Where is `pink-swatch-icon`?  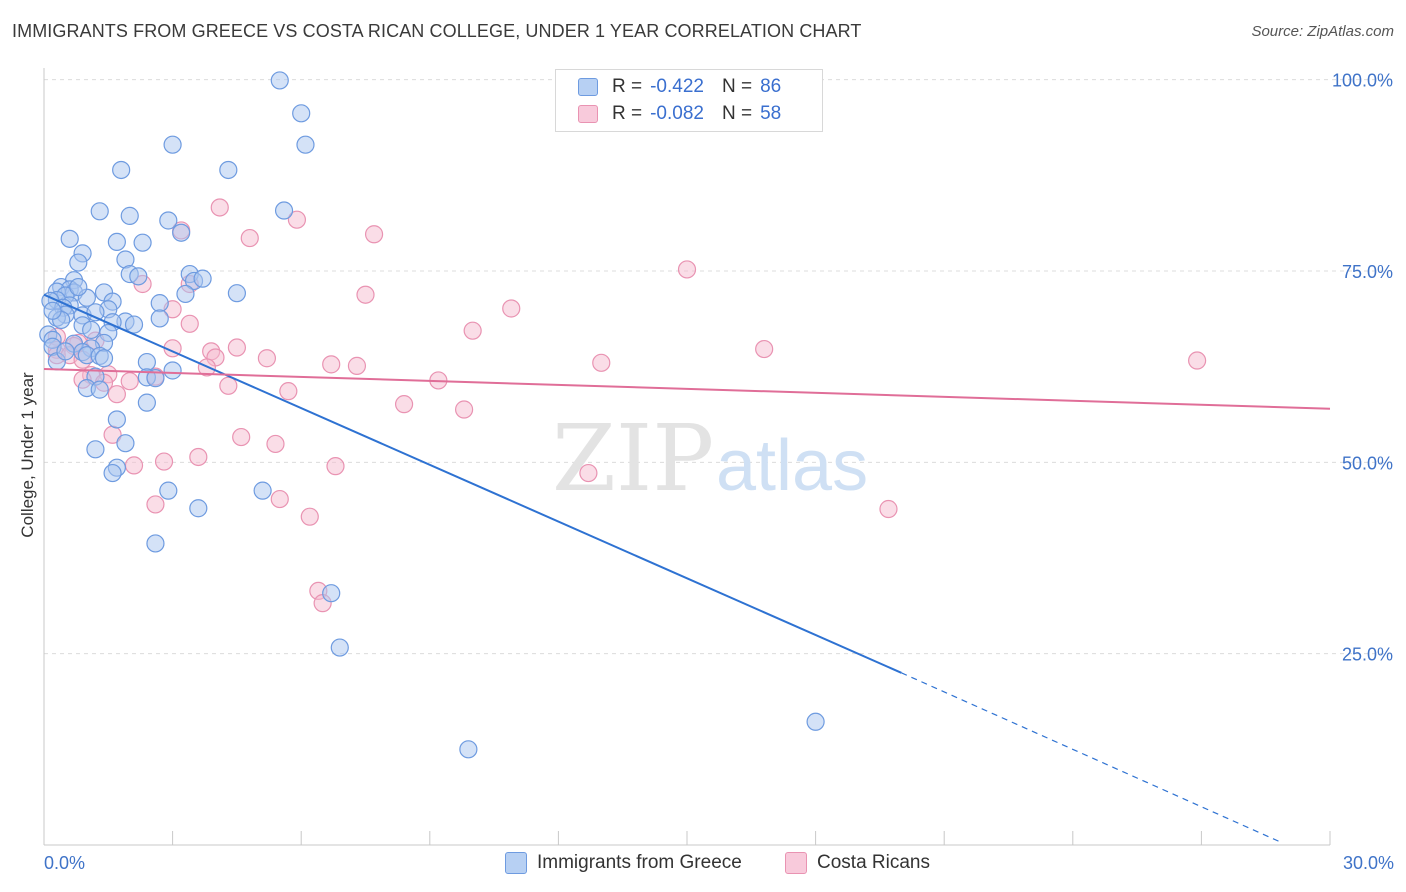 pink-swatch-icon is located at coordinates (796, 863).